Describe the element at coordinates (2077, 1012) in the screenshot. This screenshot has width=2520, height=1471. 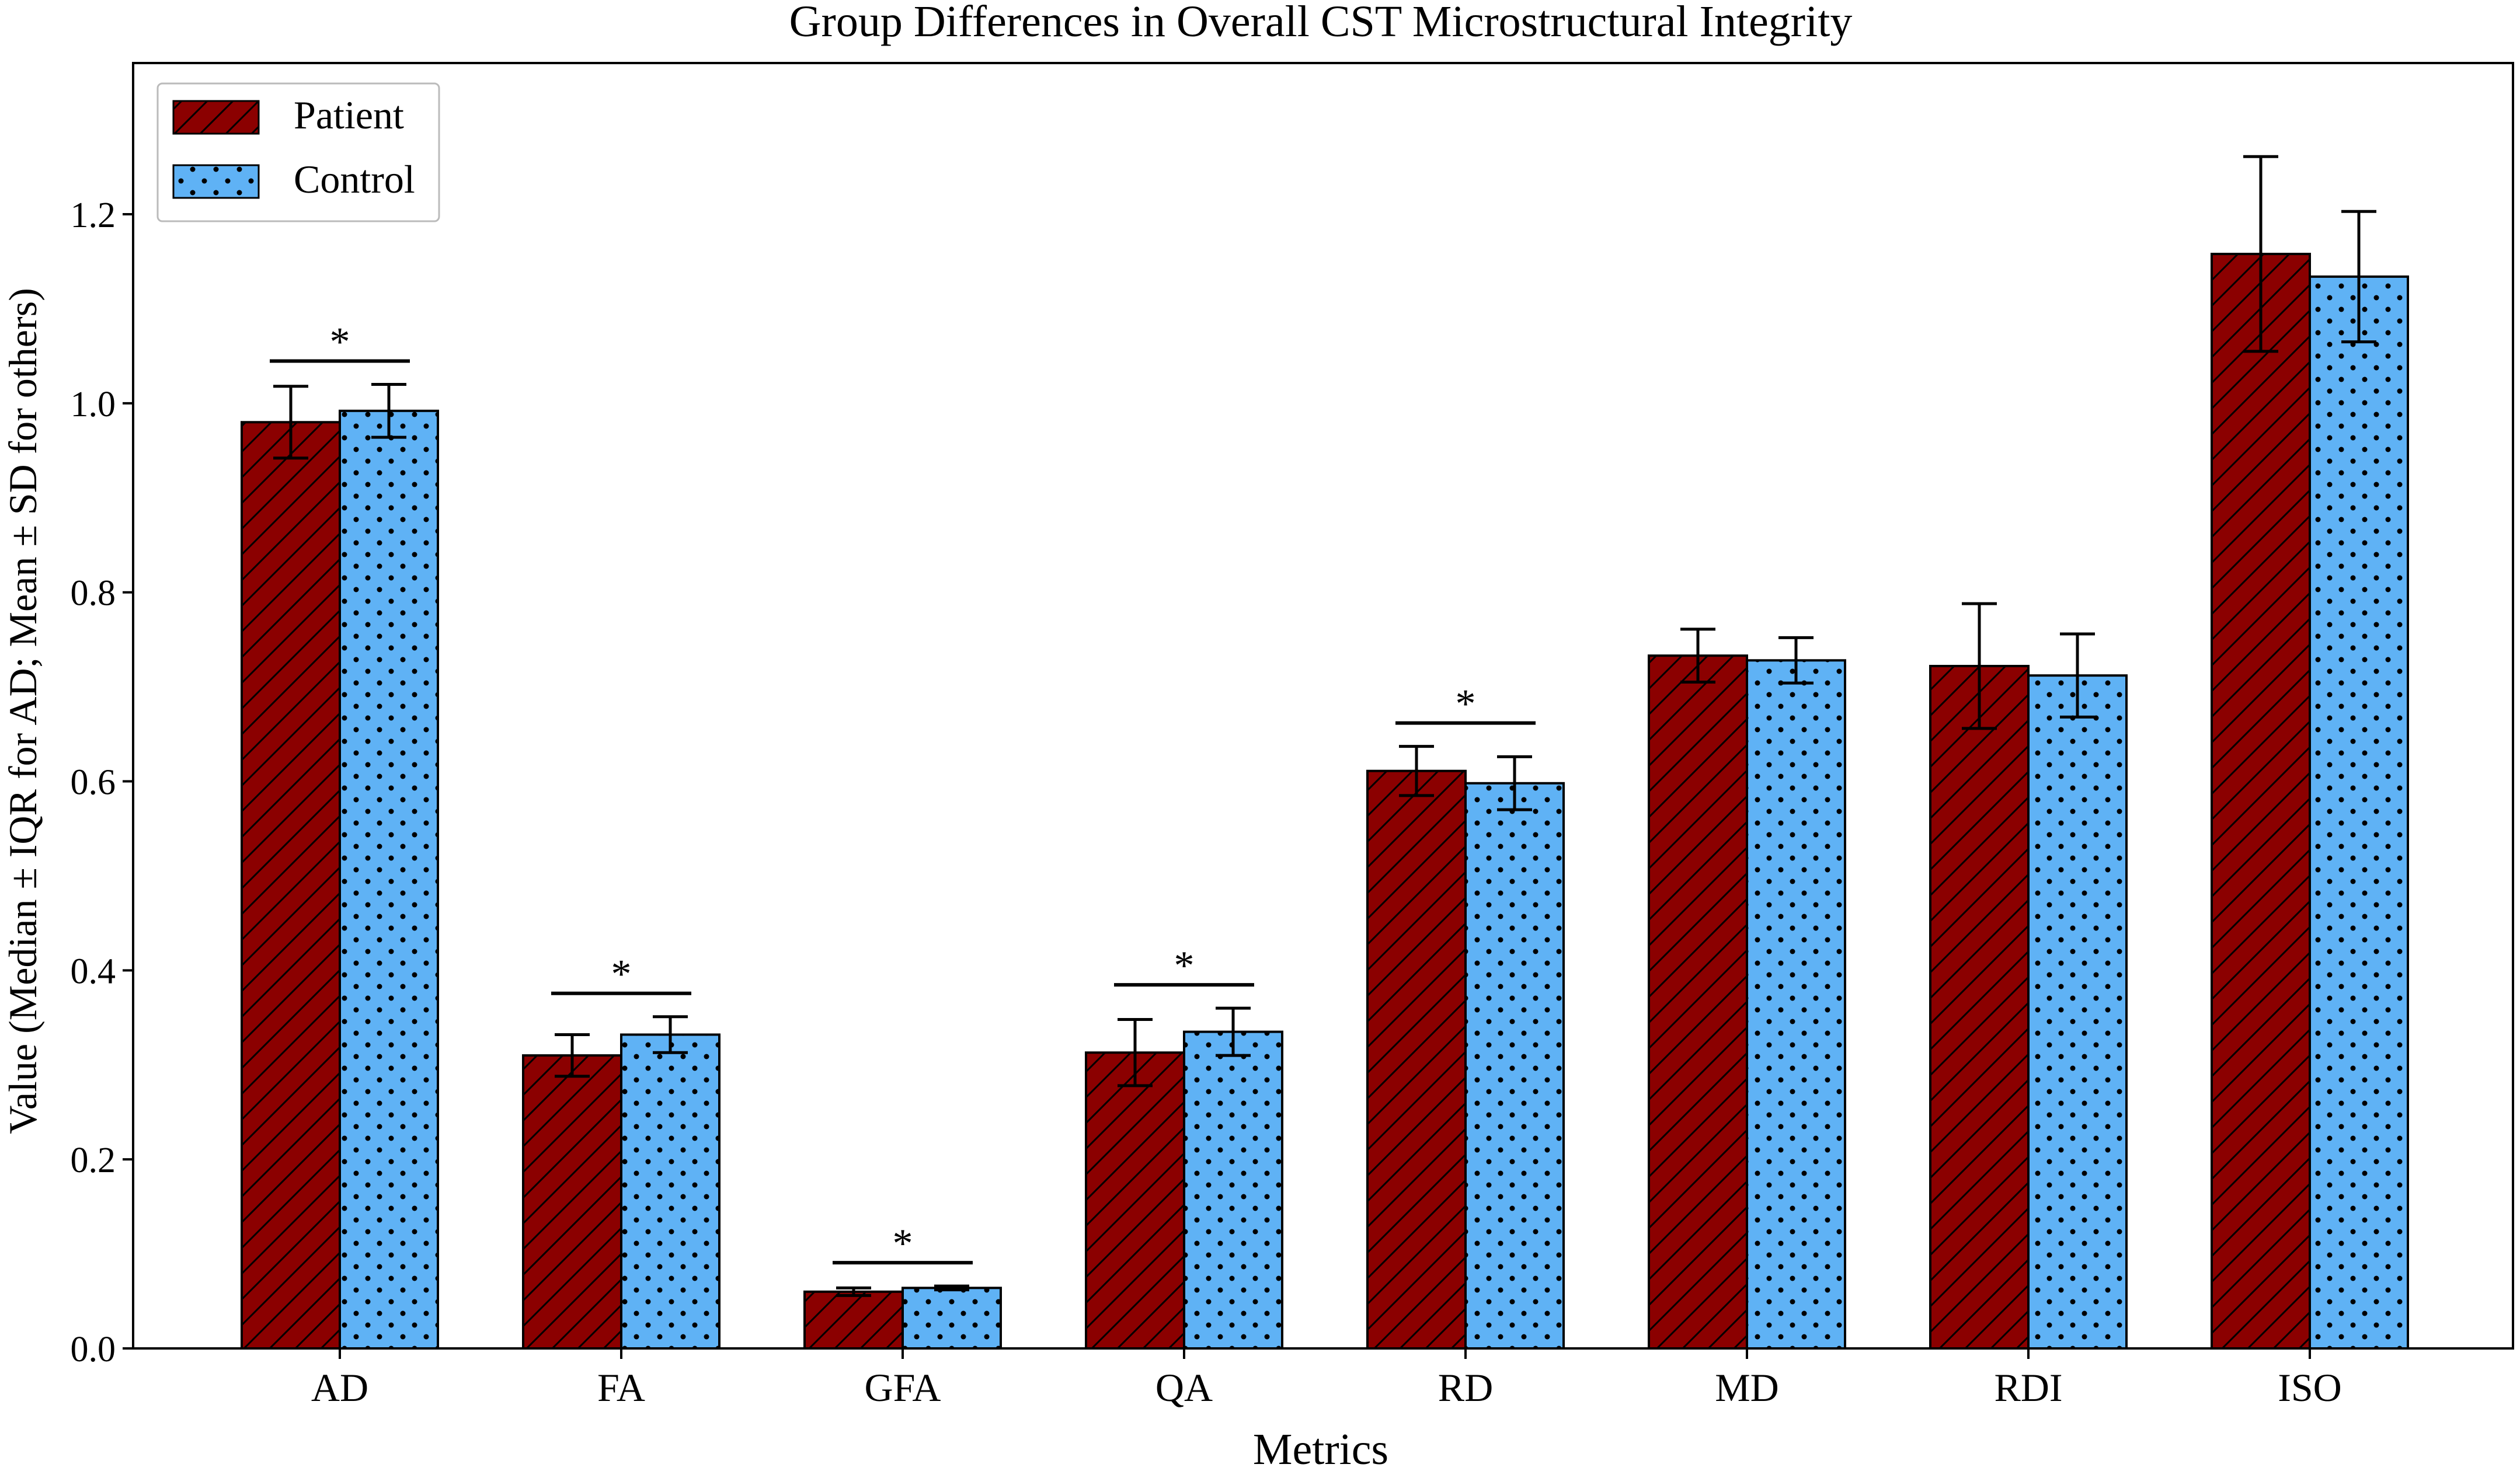
I see `bar-control-rdi` at that location.